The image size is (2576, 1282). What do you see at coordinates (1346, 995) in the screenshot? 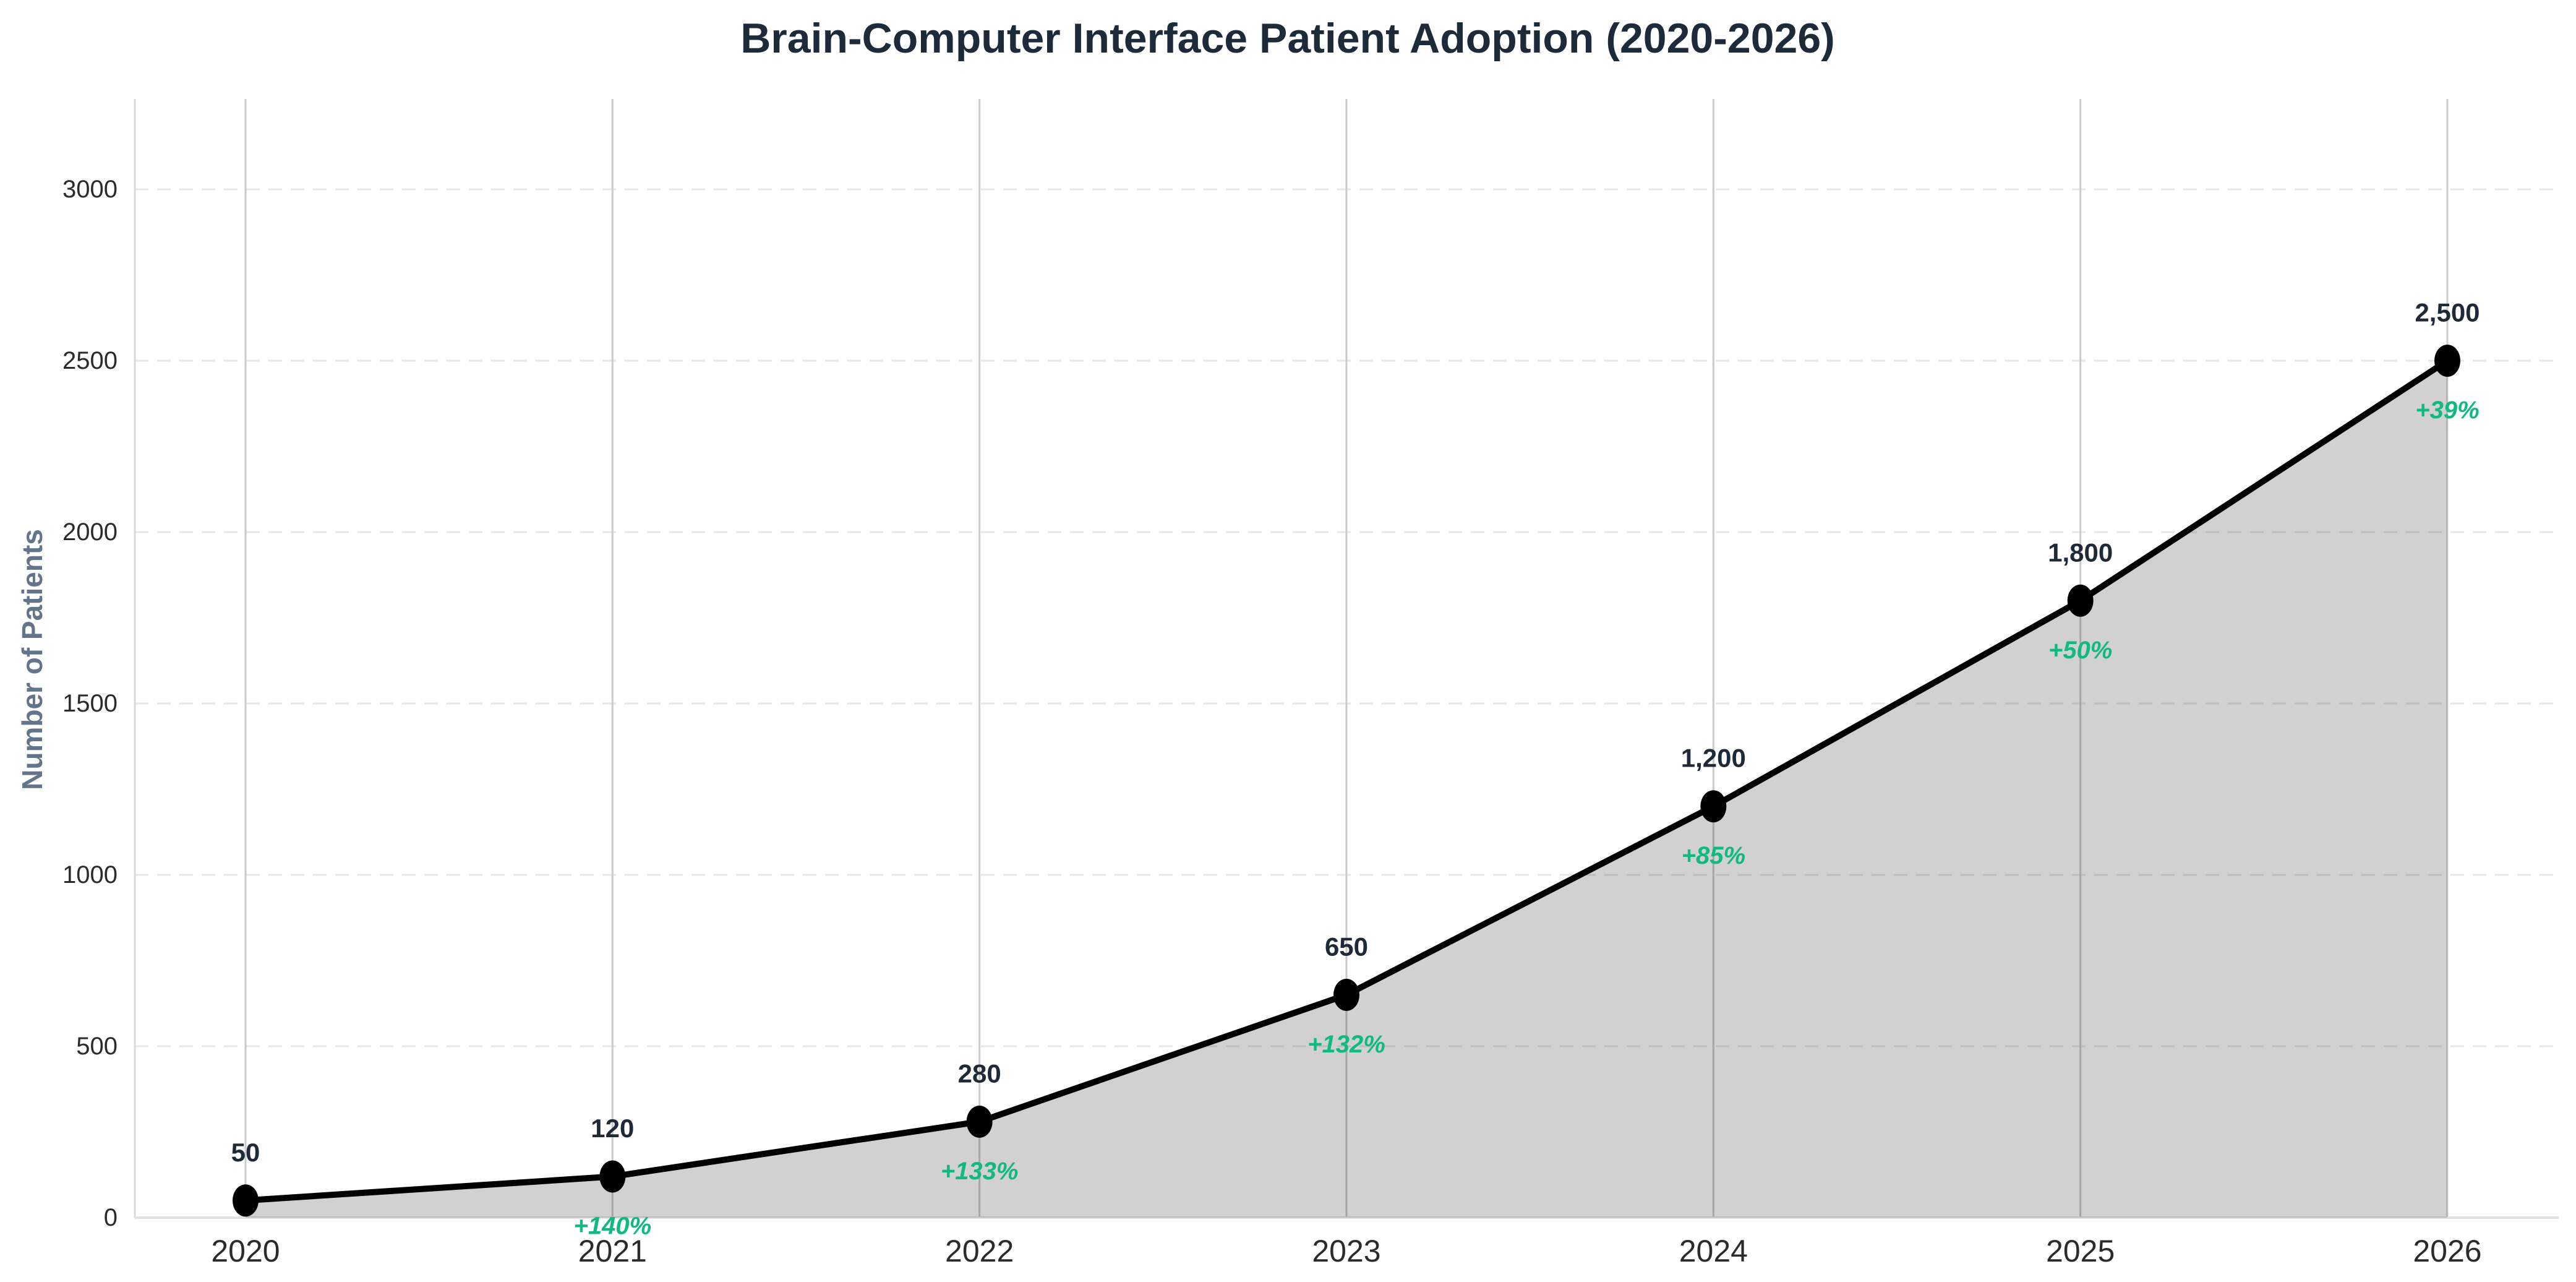
I see `data-point-2023` at bounding box center [1346, 995].